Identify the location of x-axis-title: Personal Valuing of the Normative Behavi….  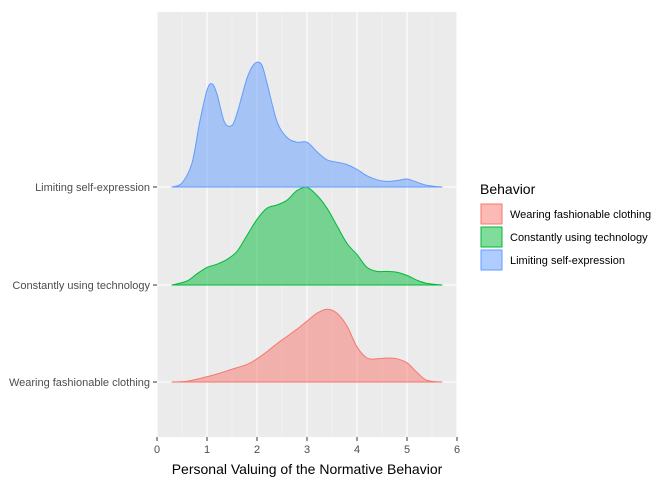
(307, 469).